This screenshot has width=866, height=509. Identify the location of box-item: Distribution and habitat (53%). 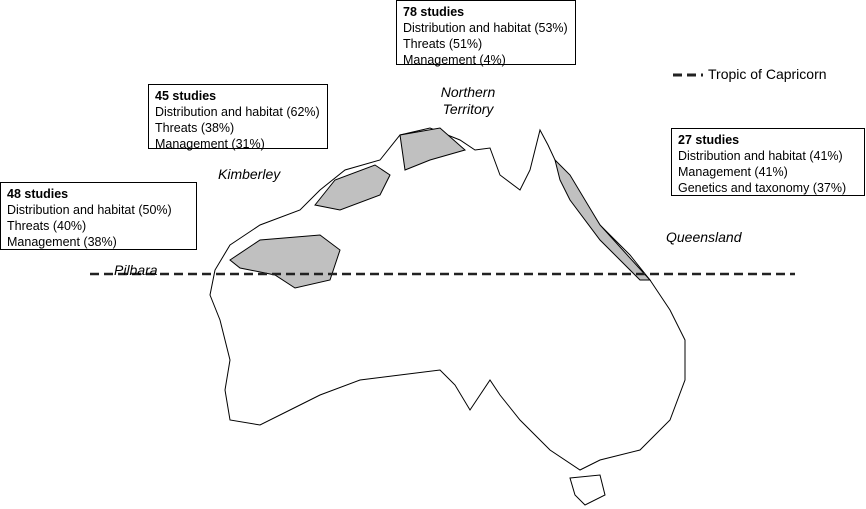
(485, 28).